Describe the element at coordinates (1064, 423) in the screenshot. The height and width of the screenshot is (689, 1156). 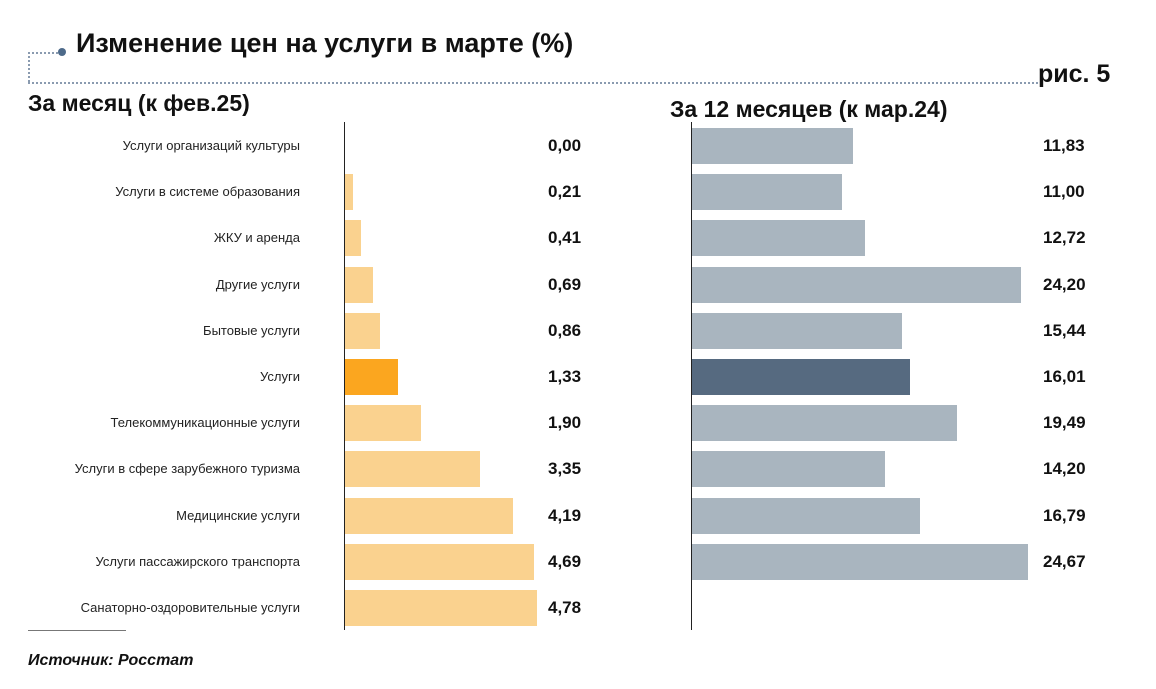
I see `right-value-label: 19,49` at that location.